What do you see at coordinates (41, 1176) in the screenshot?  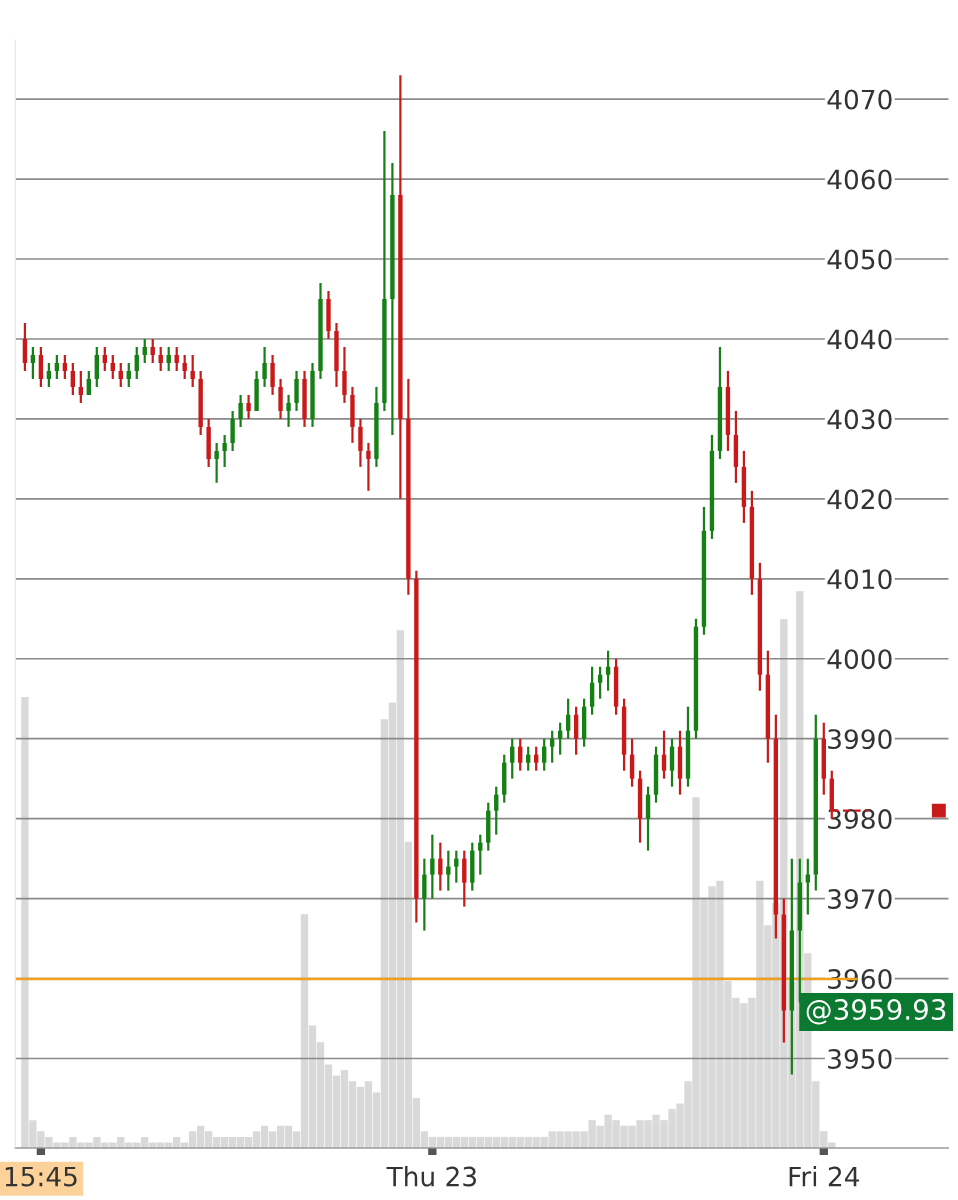 I see `x-tick-label: 15:45` at bounding box center [41, 1176].